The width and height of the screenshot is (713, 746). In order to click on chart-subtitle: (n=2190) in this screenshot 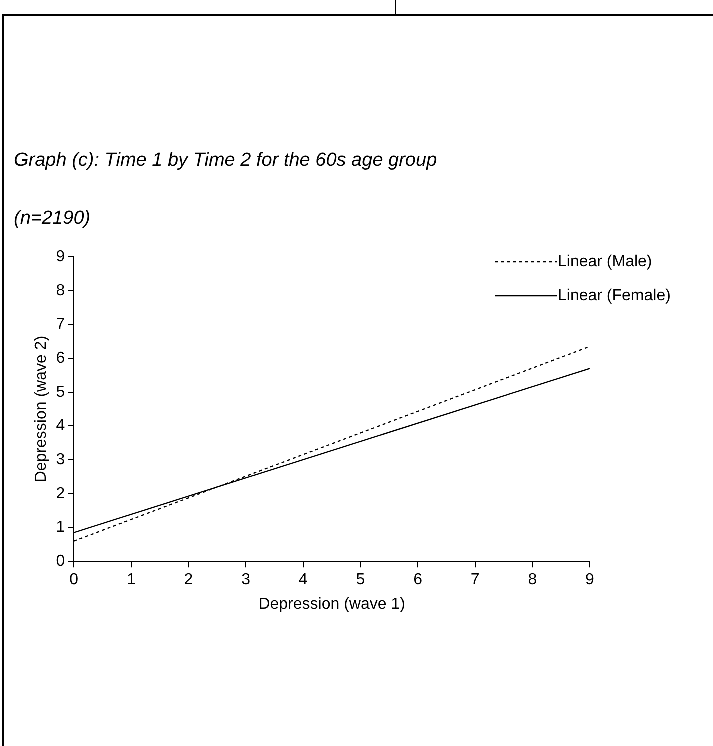, I will do `click(52, 219)`.